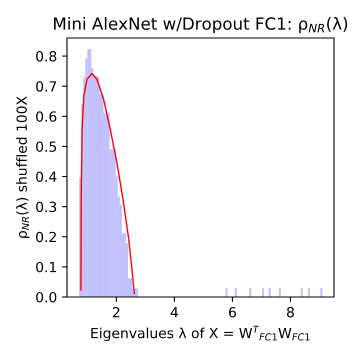 Image resolution: width=360 pixels, height=360 pixels. Describe the element at coordinates (116, 312) in the screenshot. I see `x-tick-label: 2` at that location.